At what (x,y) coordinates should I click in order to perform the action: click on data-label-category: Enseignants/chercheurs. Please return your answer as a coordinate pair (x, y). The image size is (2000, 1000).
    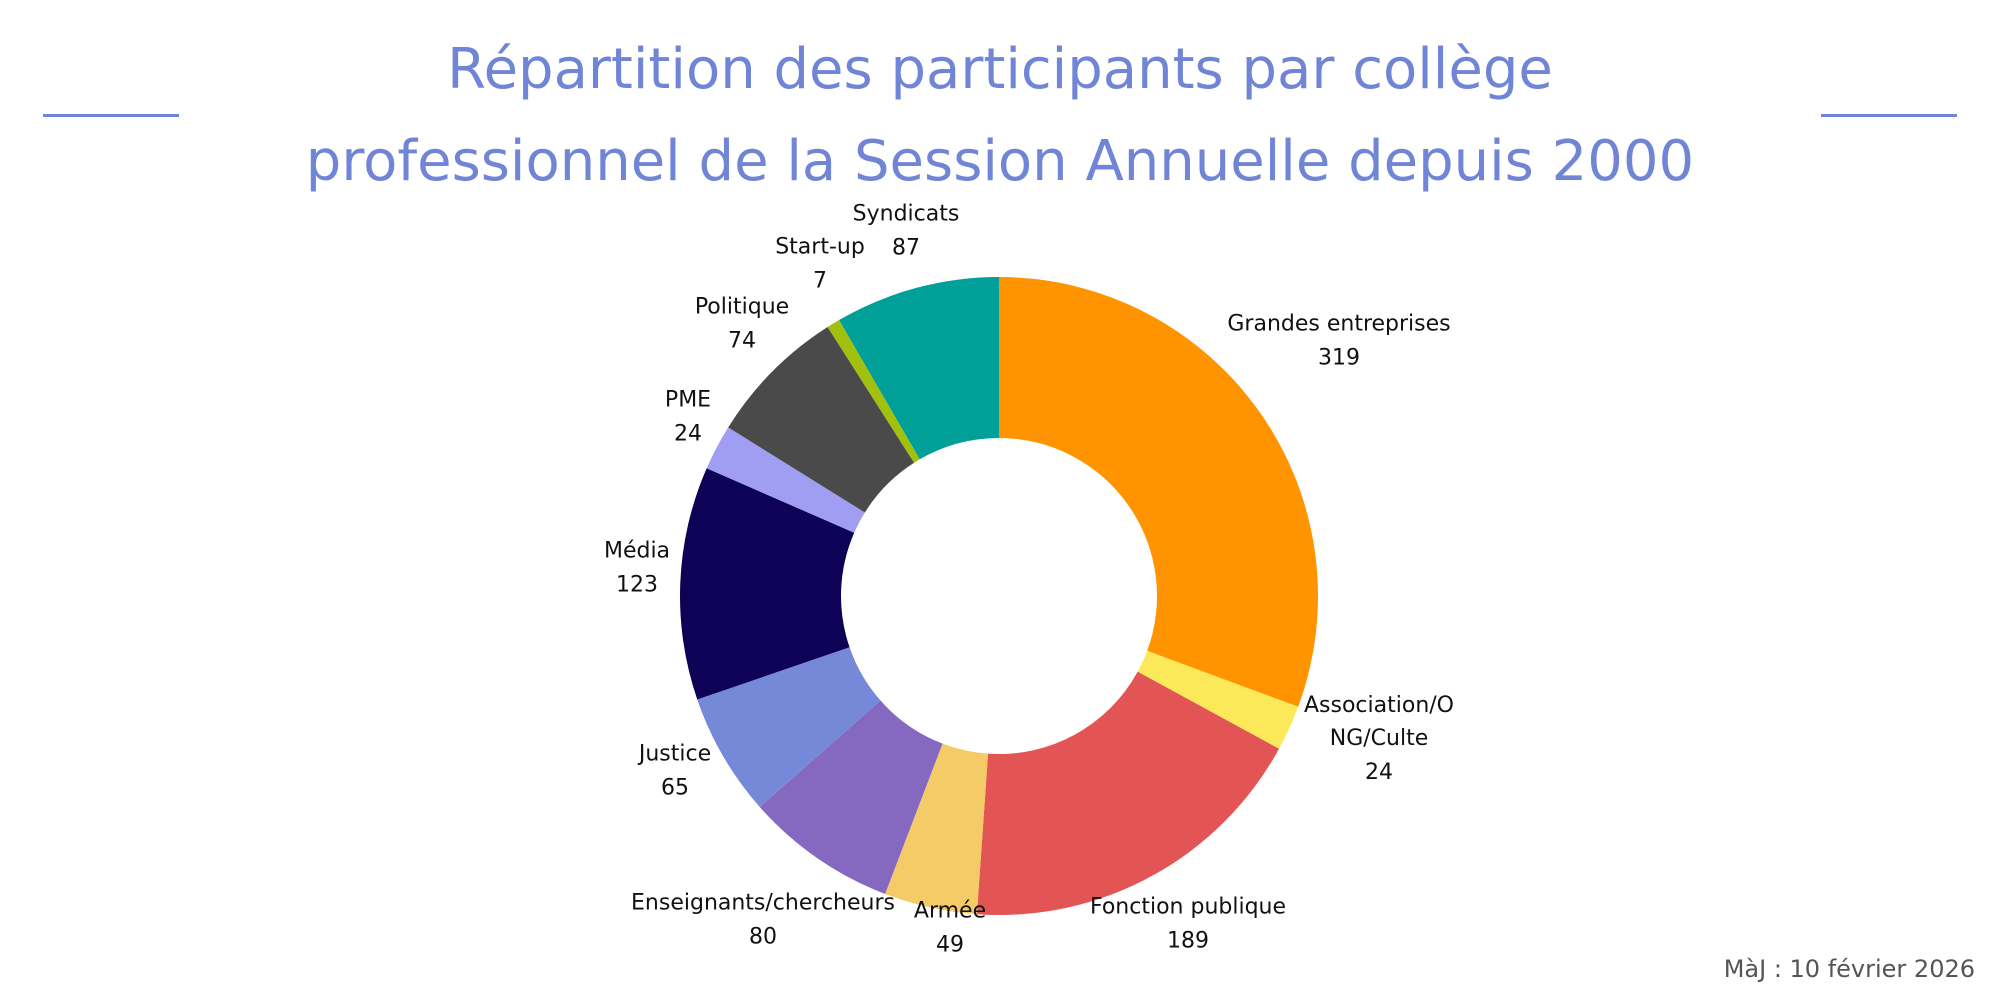
    Looking at the image, I should click on (763, 903).